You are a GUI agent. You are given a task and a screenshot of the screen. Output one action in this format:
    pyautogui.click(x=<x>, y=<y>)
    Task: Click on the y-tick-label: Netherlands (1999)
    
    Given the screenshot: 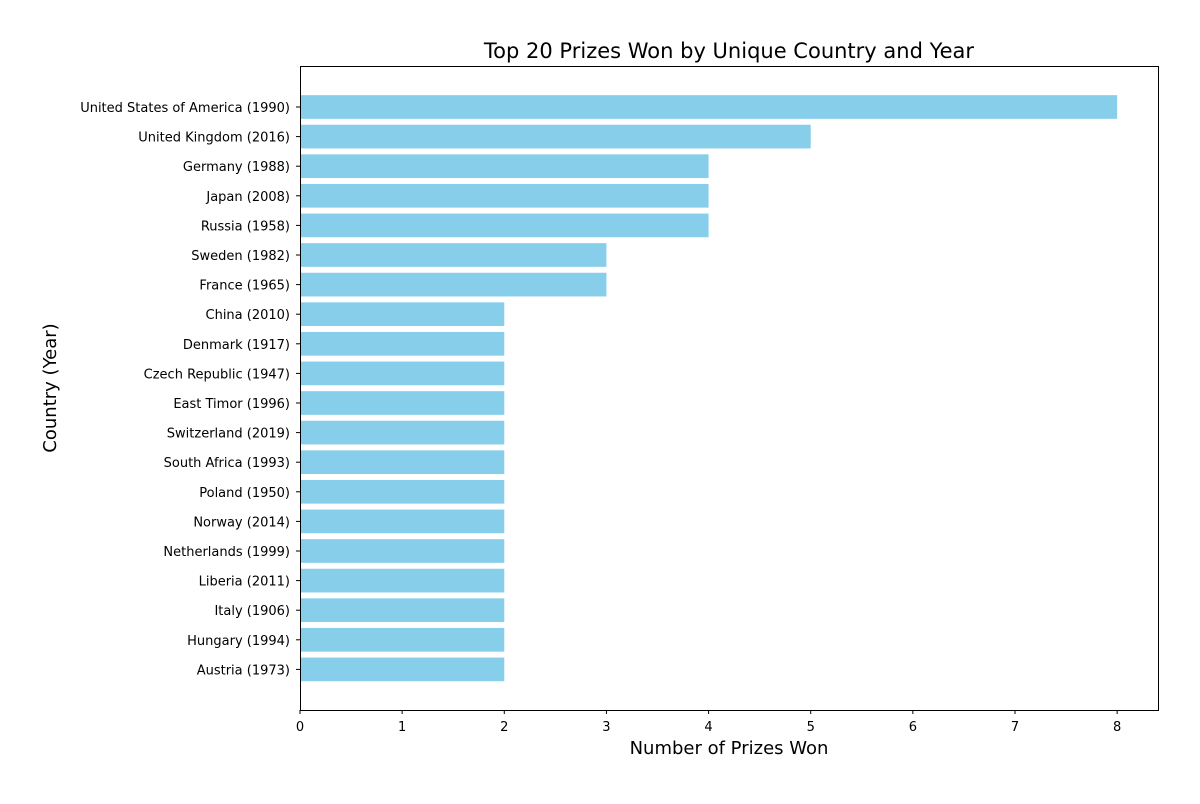 What is the action you would take?
    pyautogui.click(x=226, y=552)
    